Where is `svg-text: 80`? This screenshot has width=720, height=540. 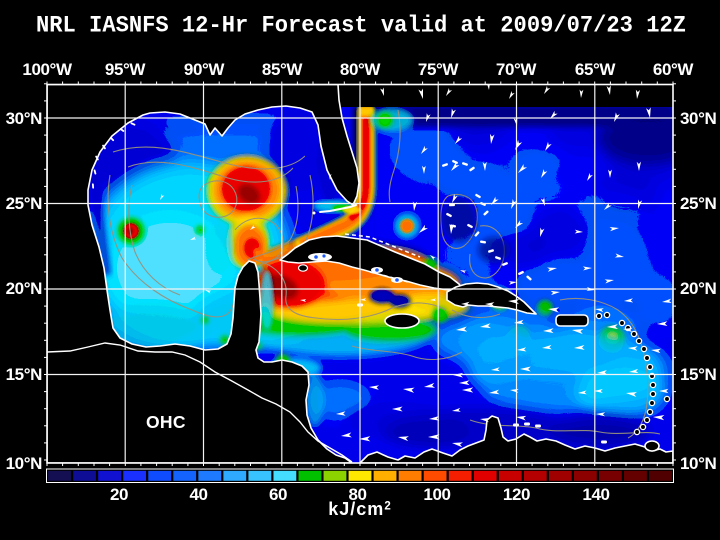 svg-text: 80 is located at coordinates (357, 494).